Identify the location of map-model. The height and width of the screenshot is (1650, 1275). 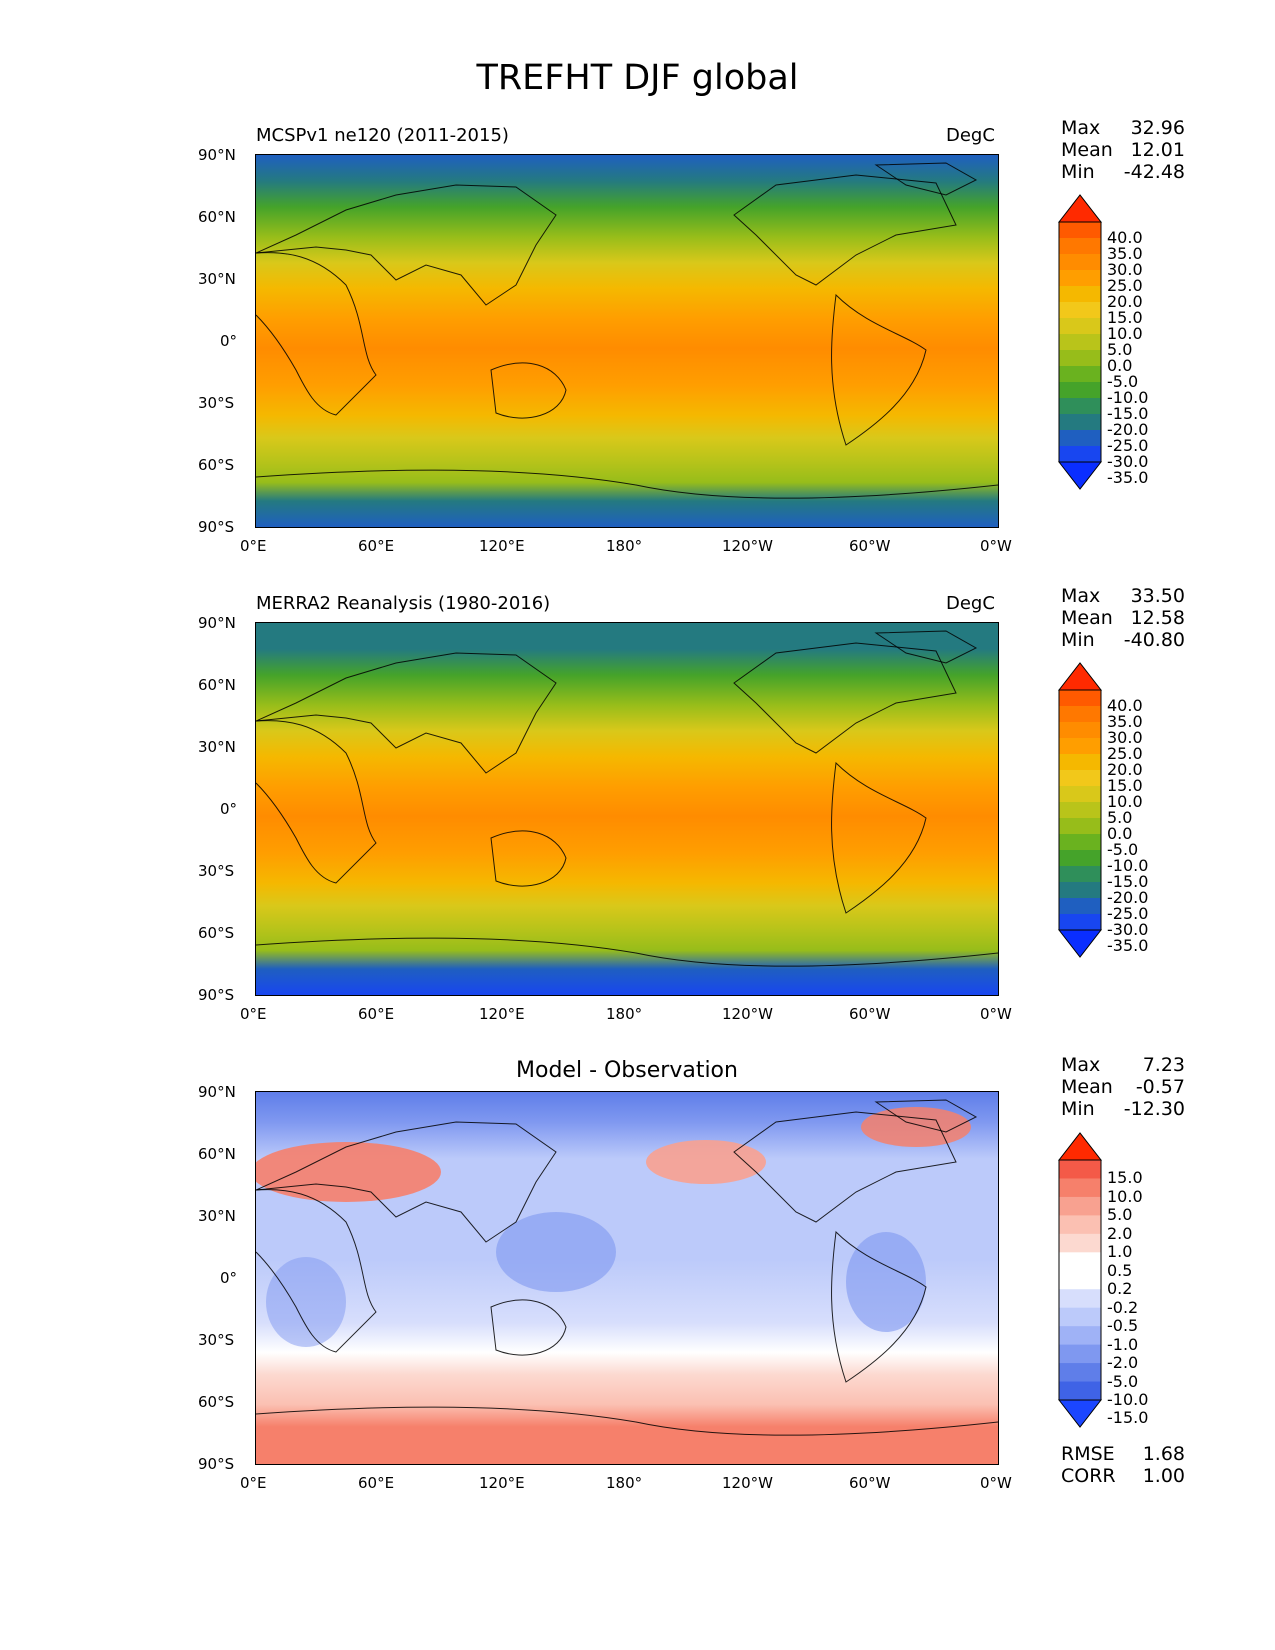
(627, 341).